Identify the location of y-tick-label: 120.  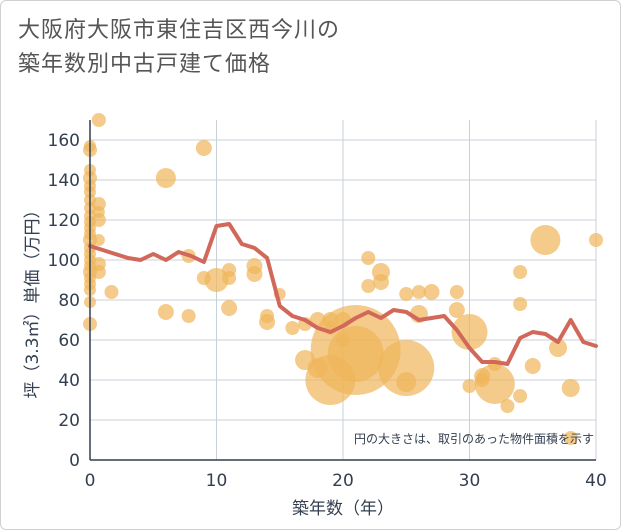
(64, 221).